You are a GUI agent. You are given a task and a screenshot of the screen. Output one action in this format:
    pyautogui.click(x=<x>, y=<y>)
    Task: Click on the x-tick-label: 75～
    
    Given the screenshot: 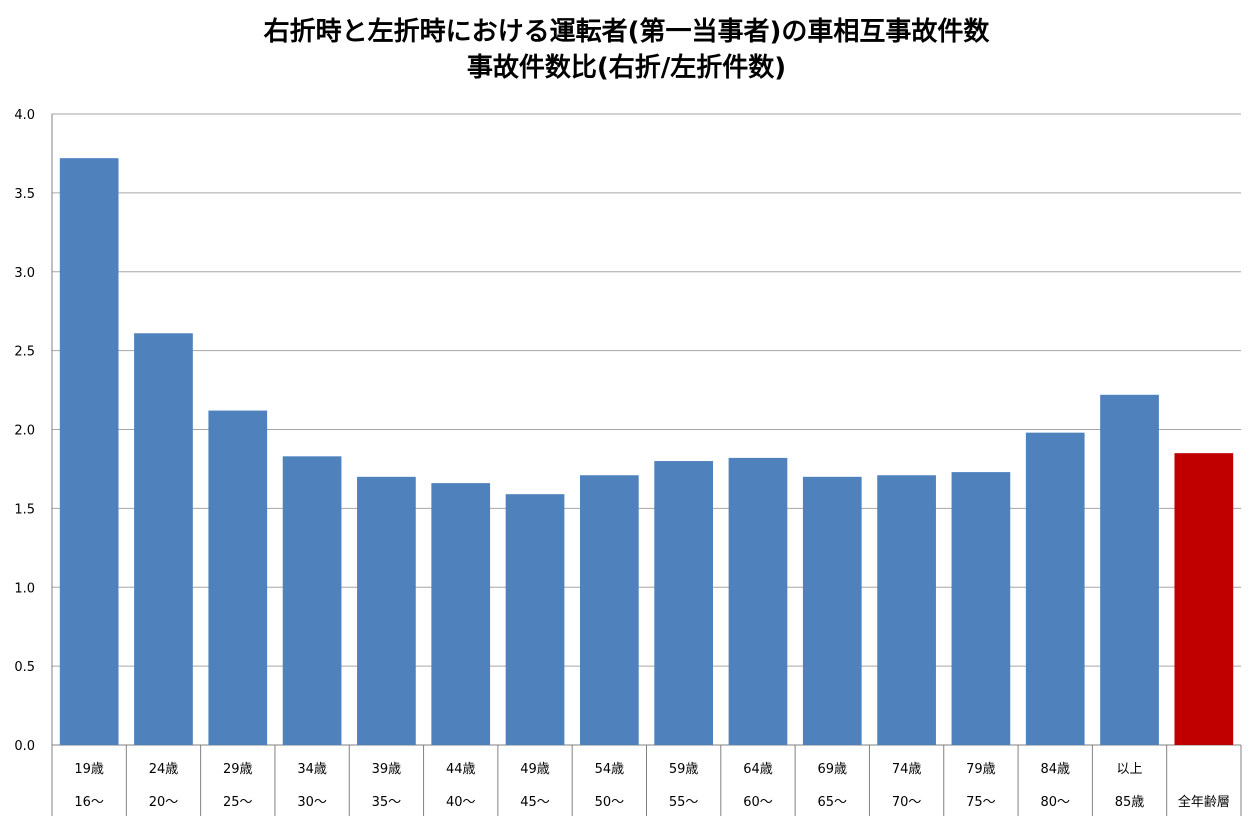 What is the action you would take?
    pyautogui.click(x=981, y=802)
    